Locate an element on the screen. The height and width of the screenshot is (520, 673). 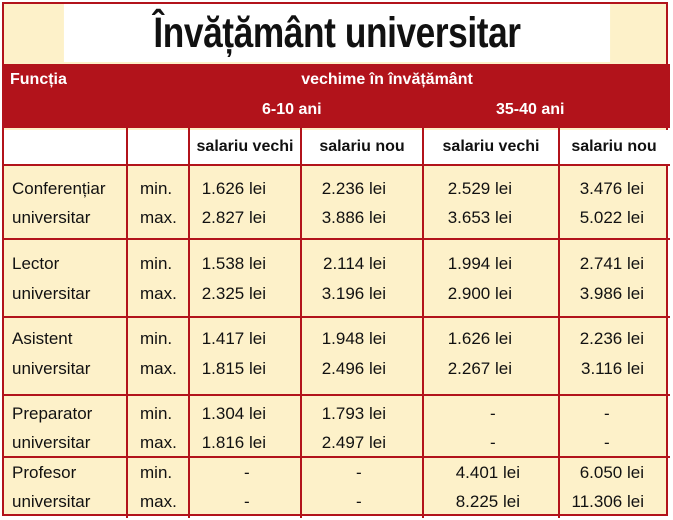
salary-value: 2.827 lei is located at coordinates (233, 217).